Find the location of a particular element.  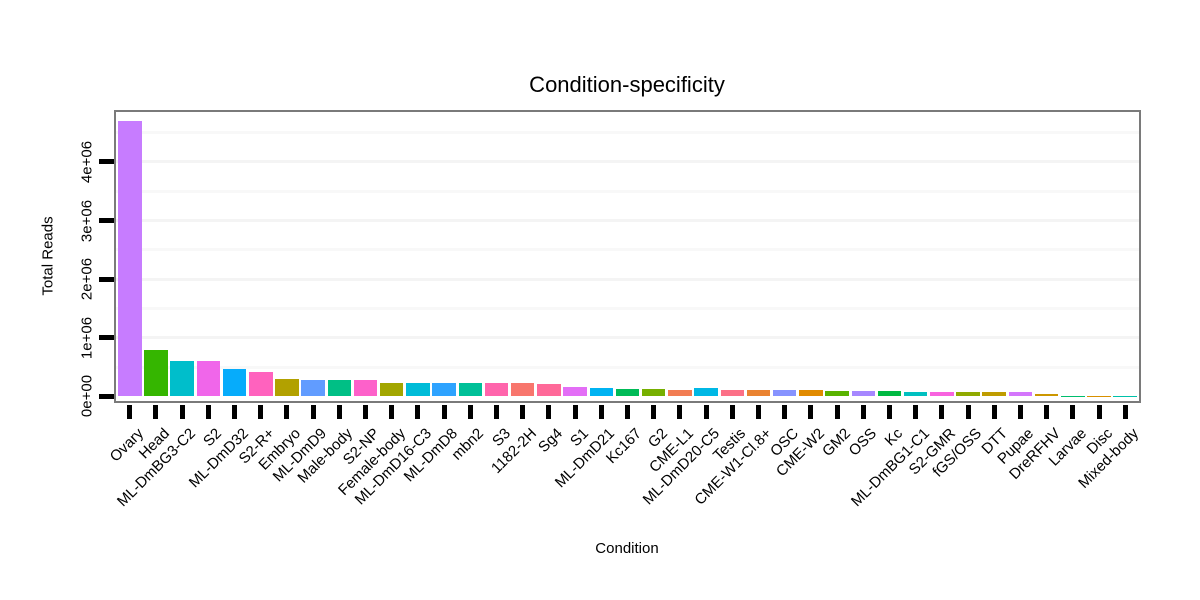

x-tick-label: OSS is located at coordinates (863, 442).